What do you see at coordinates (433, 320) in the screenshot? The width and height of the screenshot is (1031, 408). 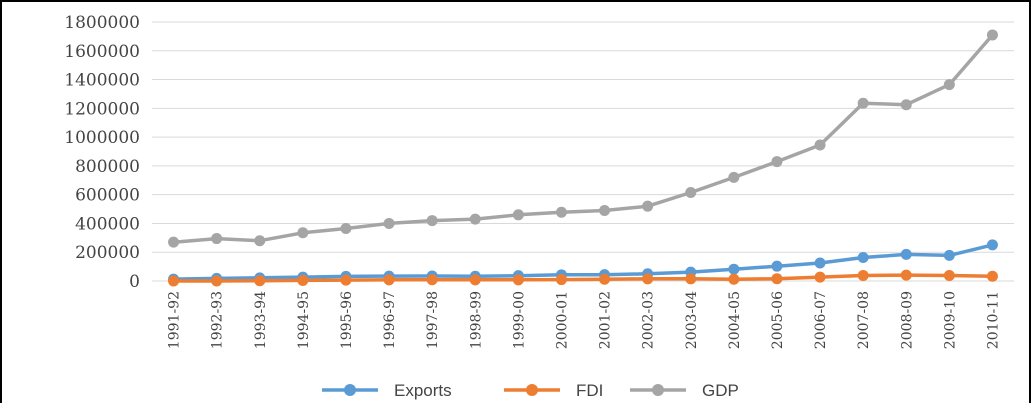 I see `x-tick-label: 1997-98` at bounding box center [433, 320].